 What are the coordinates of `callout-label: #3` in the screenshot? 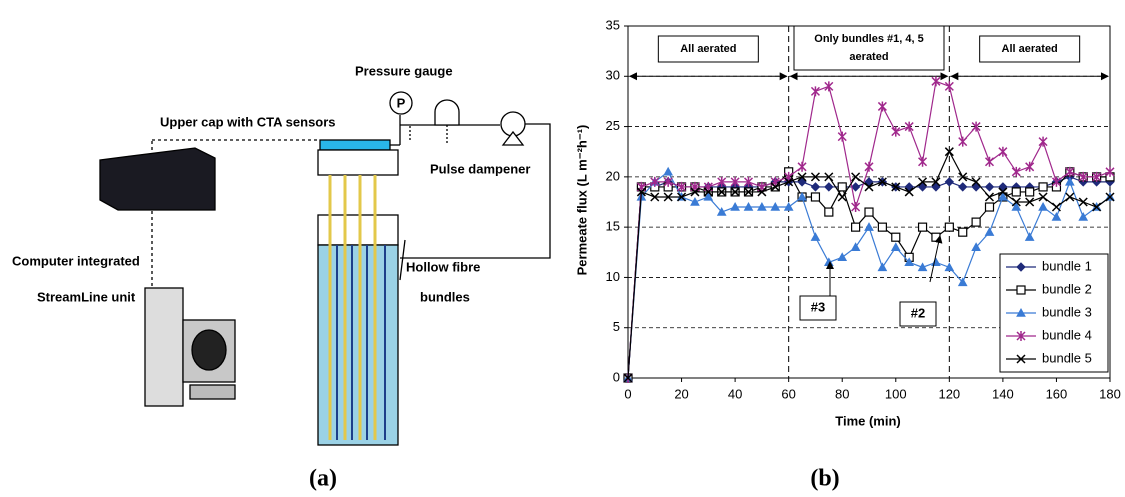 It's located at (818, 306).